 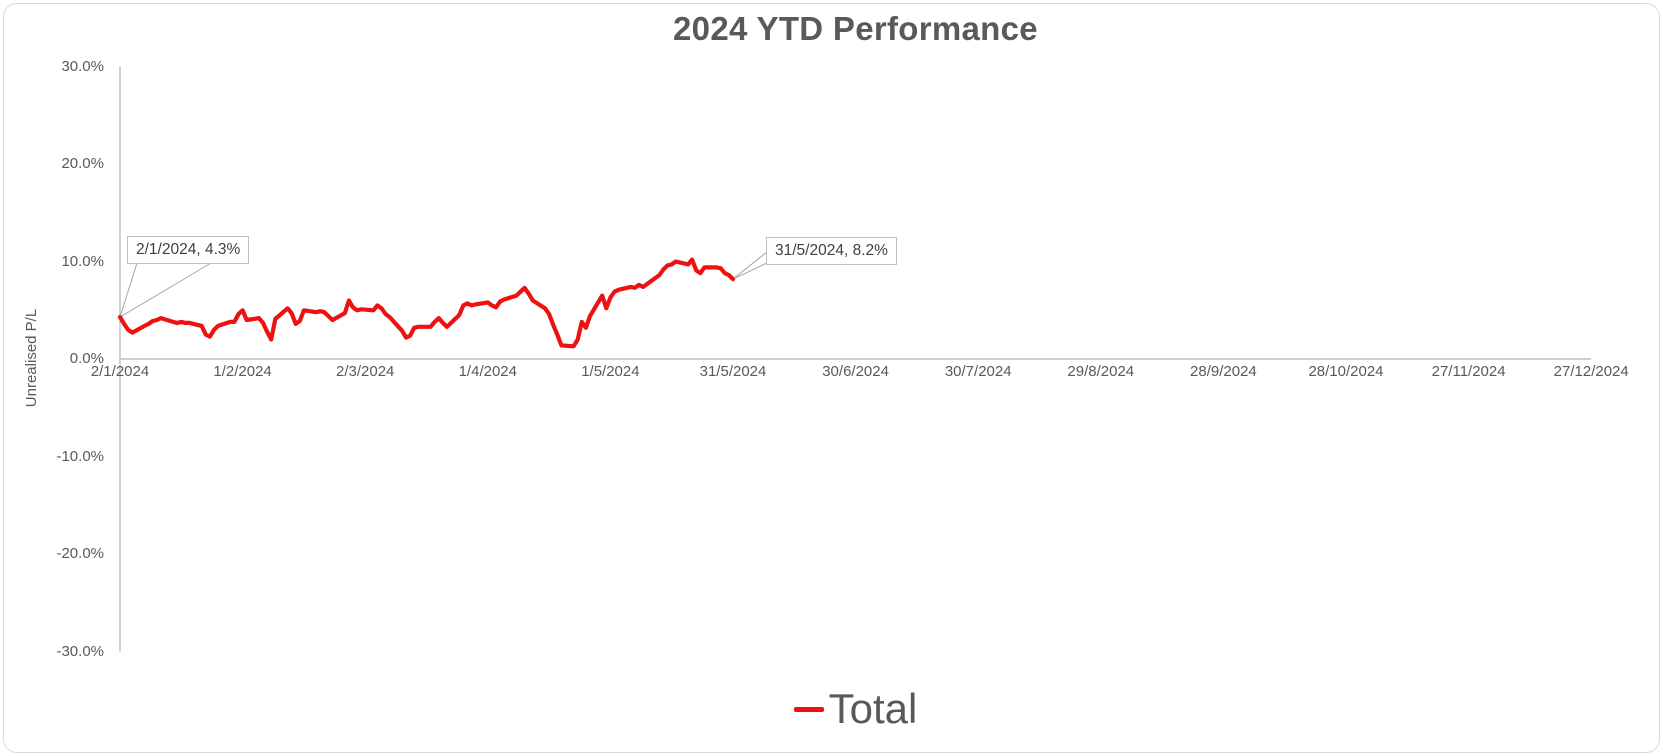 I want to click on y-tick-label: 20.0%, so click(x=82, y=163).